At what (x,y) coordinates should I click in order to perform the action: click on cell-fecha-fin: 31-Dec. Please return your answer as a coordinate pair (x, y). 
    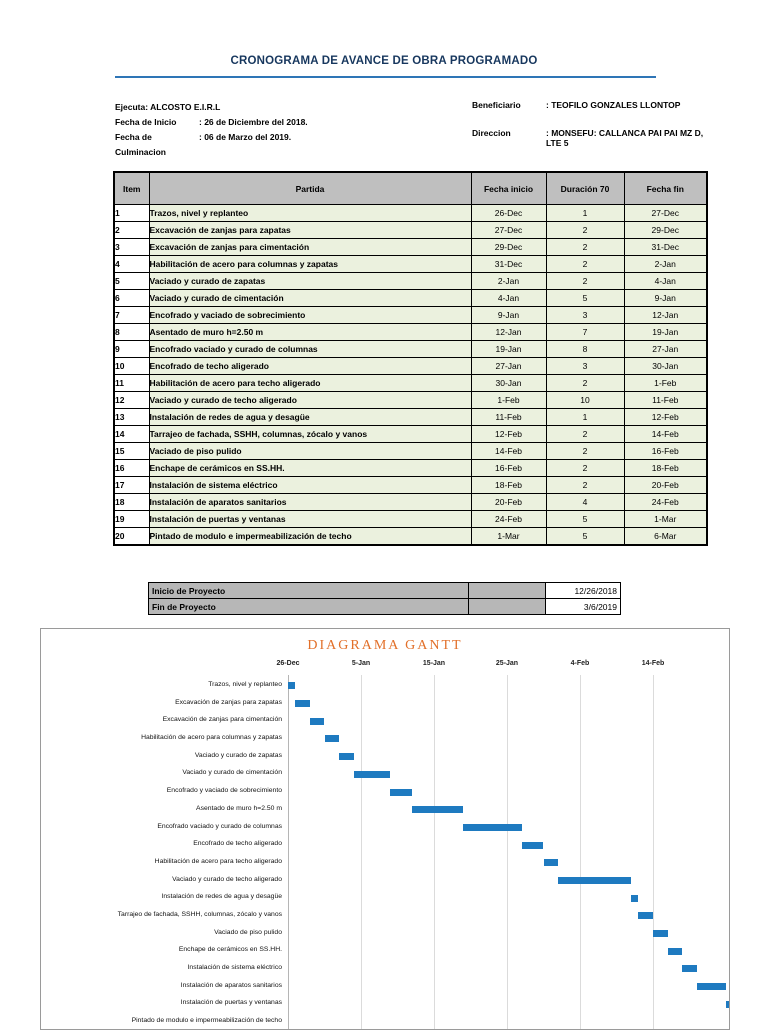
    Looking at the image, I should click on (665, 247).